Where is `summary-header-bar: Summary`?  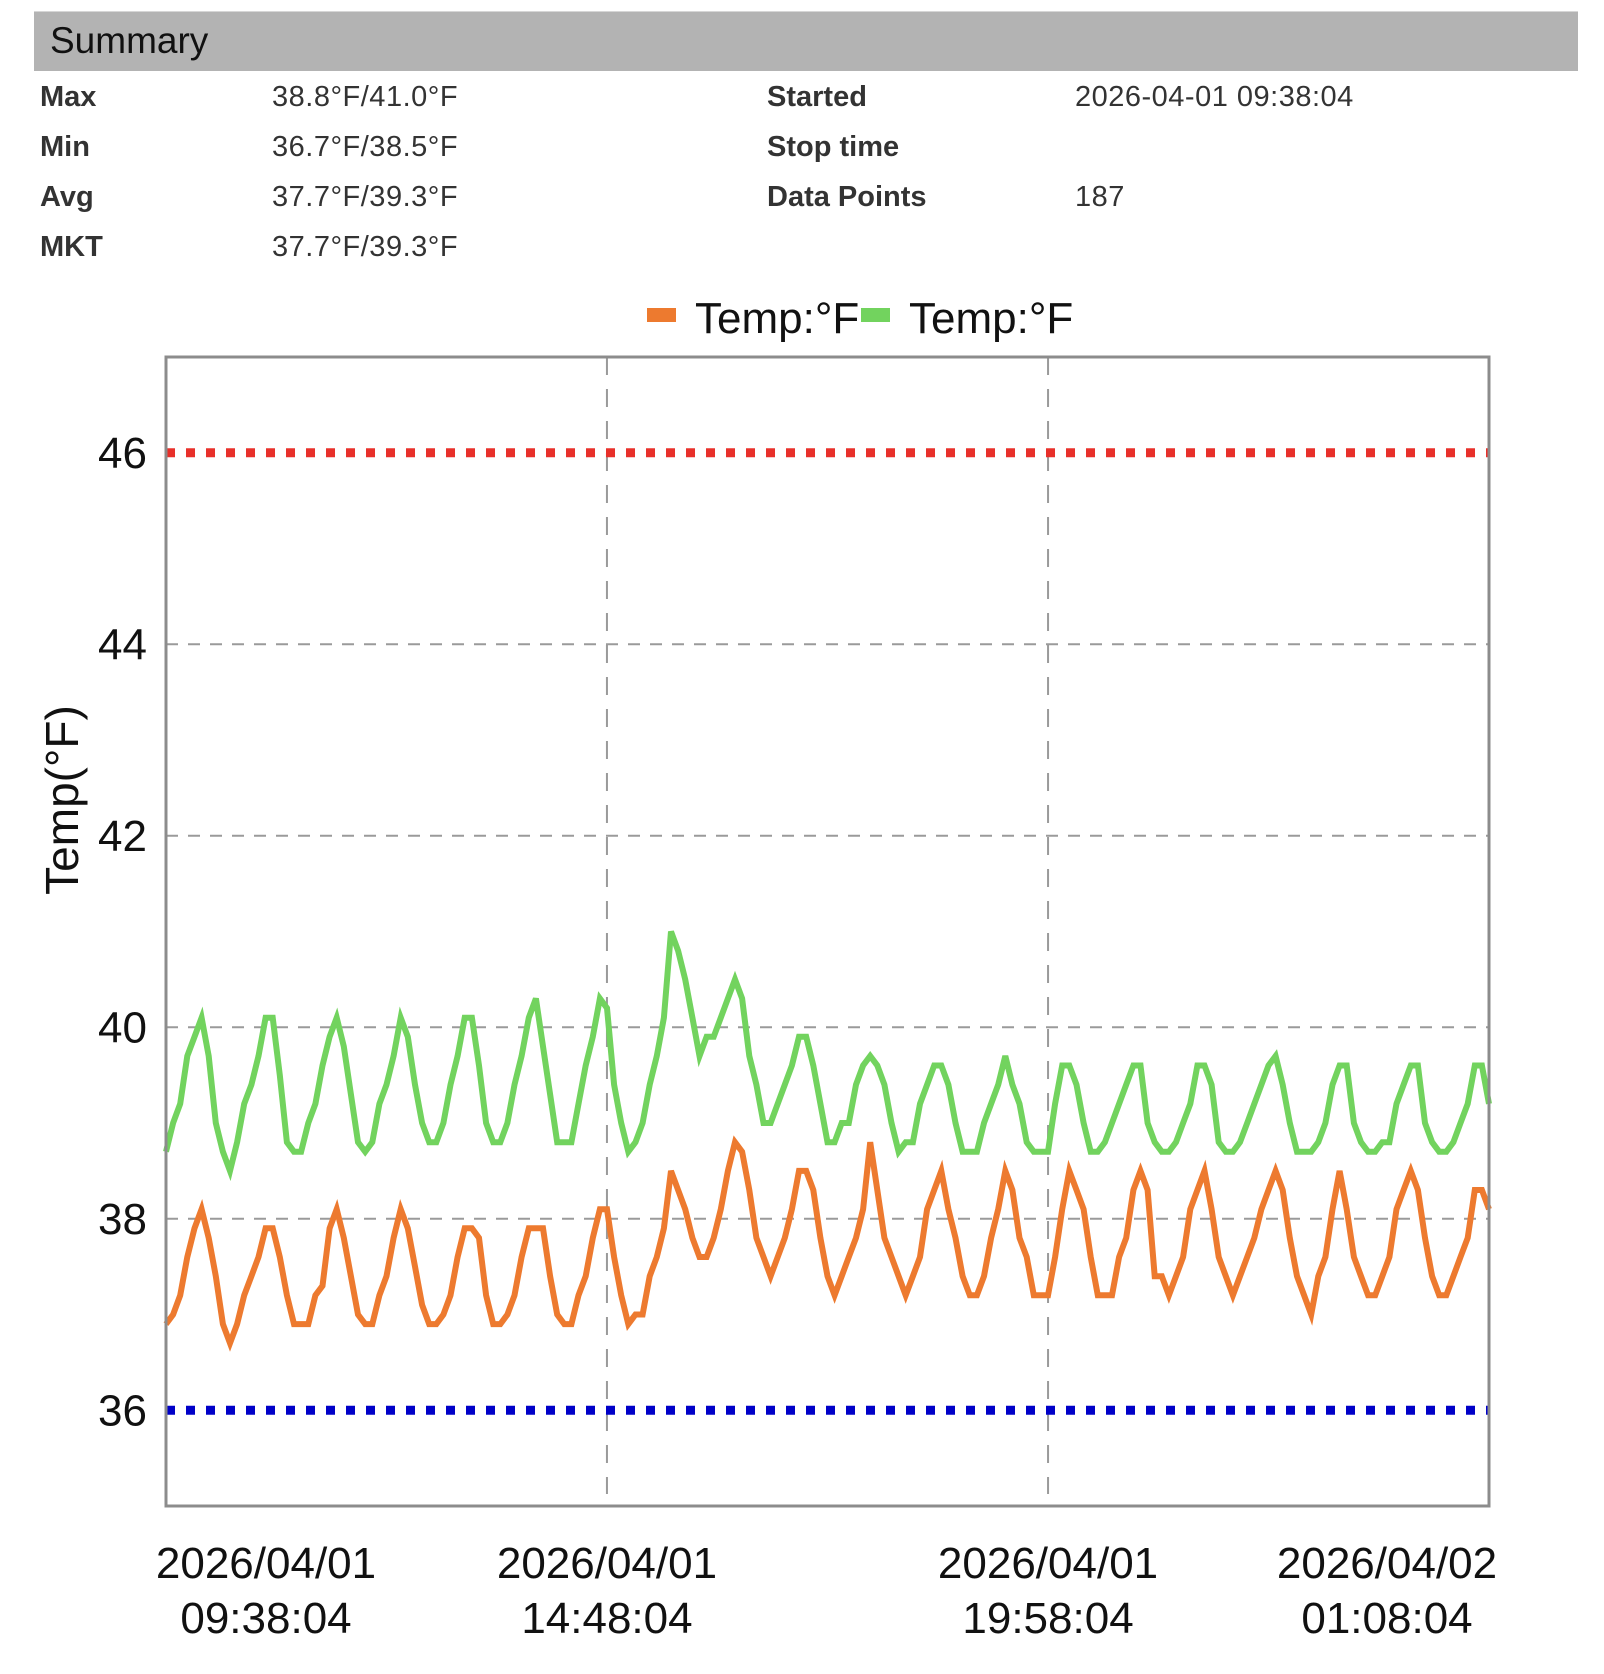 summary-header-bar: Summary is located at coordinates (806, 41).